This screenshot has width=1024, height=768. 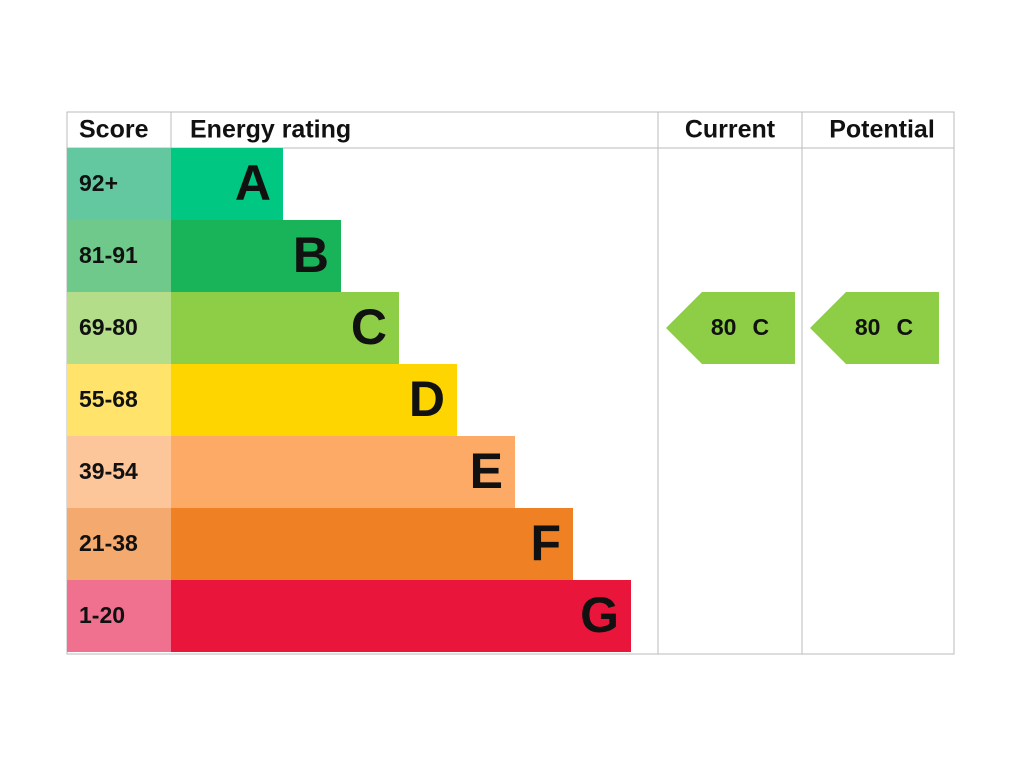 What do you see at coordinates (486, 471) in the screenshot?
I see `band-letter: E` at bounding box center [486, 471].